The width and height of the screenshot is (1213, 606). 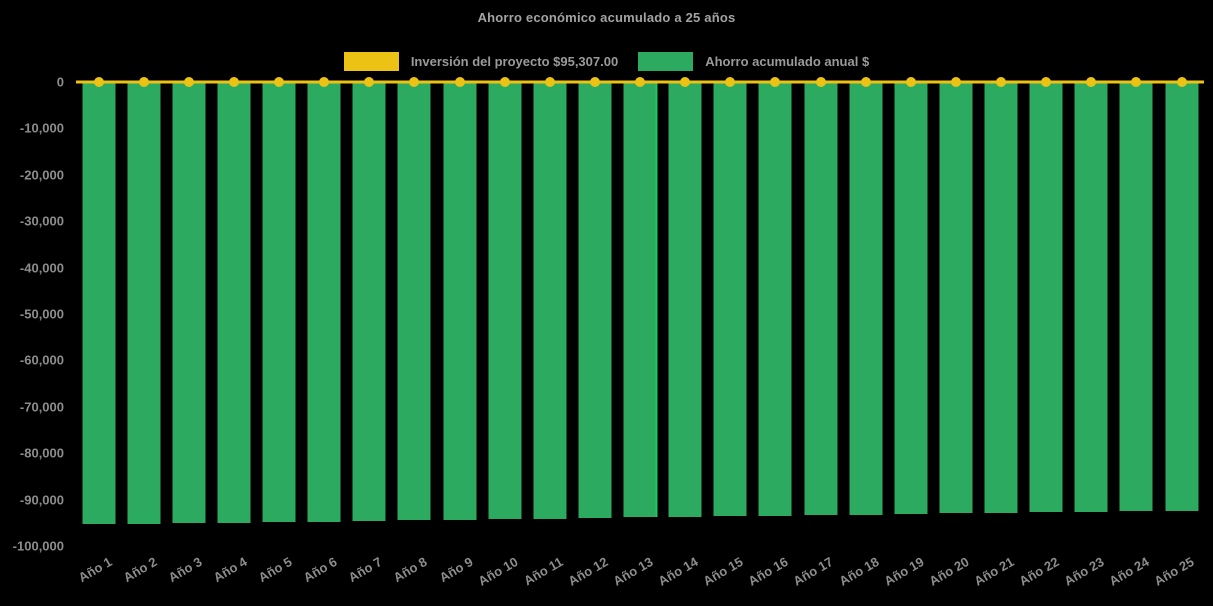 I want to click on y-tick-label: -10,000, so click(x=41, y=128).